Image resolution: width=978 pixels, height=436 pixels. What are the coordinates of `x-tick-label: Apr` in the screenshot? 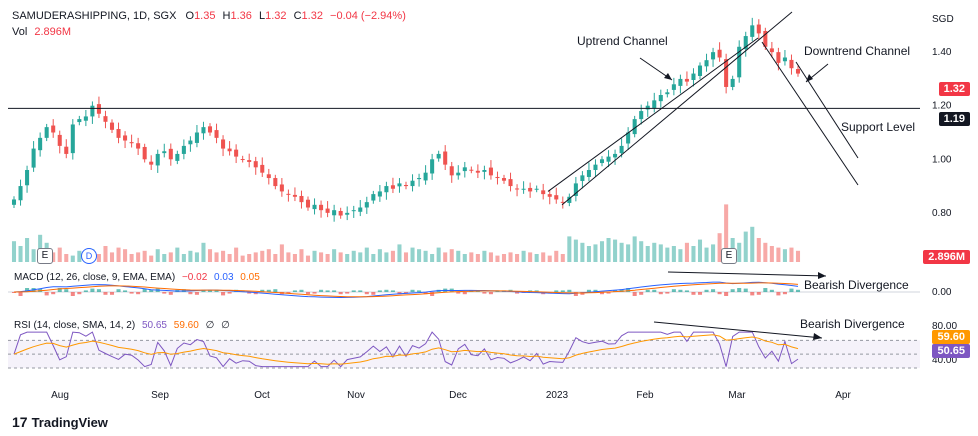 It's located at (843, 395).